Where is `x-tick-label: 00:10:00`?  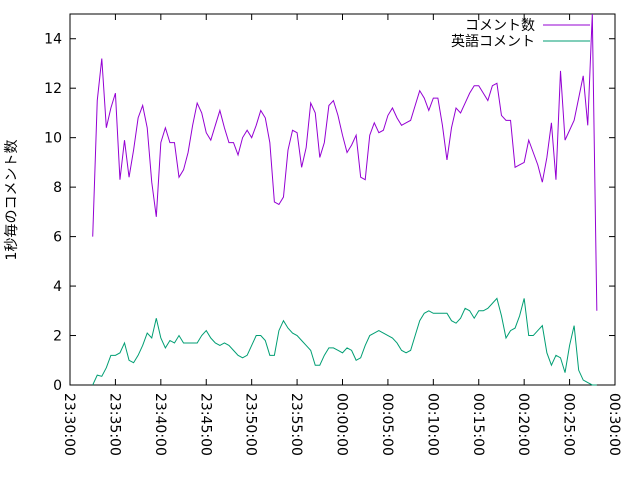 x-tick-label: 00:10:00 is located at coordinates (432, 424).